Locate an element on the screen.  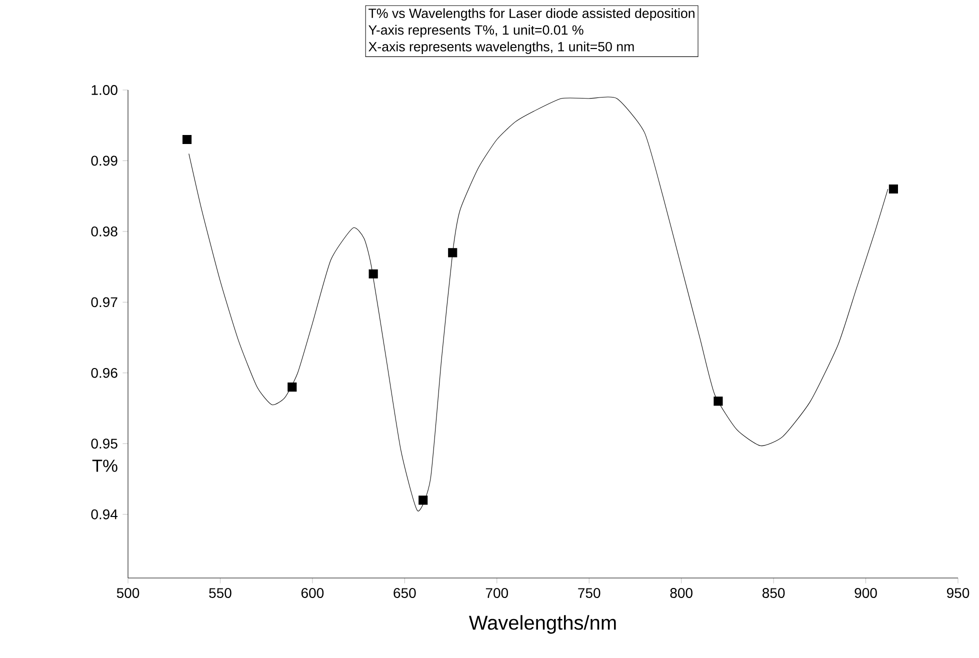
x-tick-label: 850 is located at coordinates (773, 593).